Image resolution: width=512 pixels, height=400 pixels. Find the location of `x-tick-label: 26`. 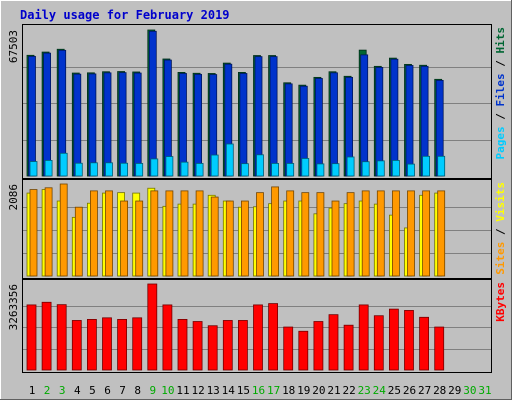

x-tick-label: 26 is located at coordinates (409, 390).